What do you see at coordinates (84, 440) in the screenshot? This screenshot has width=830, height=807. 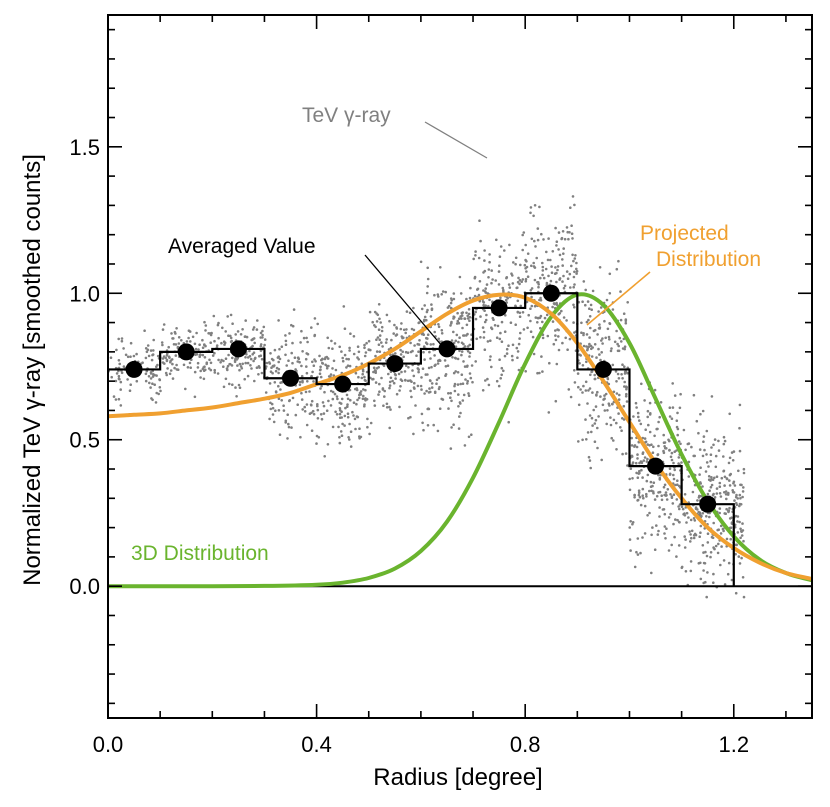 I see `y-tick-label: 0.5` at bounding box center [84, 440].